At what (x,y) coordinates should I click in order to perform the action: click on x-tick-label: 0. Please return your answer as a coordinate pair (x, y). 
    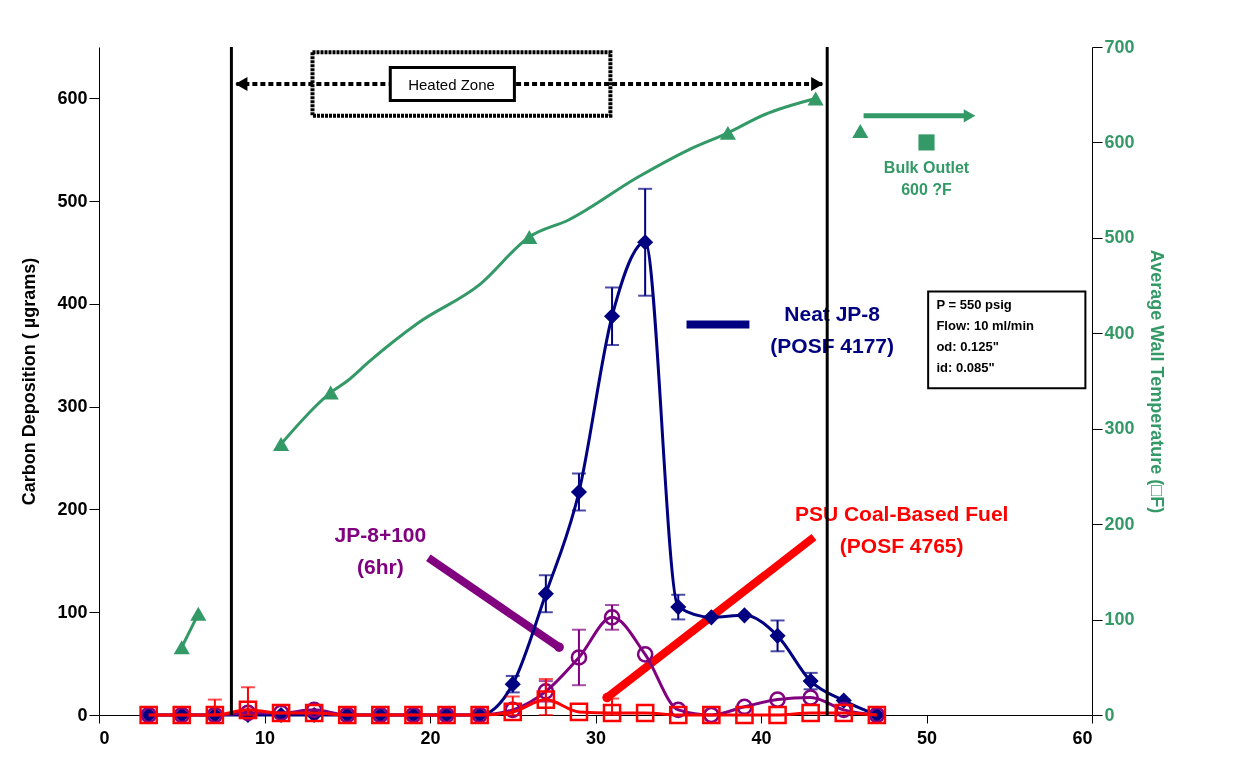
    Looking at the image, I should click on (104, 737).